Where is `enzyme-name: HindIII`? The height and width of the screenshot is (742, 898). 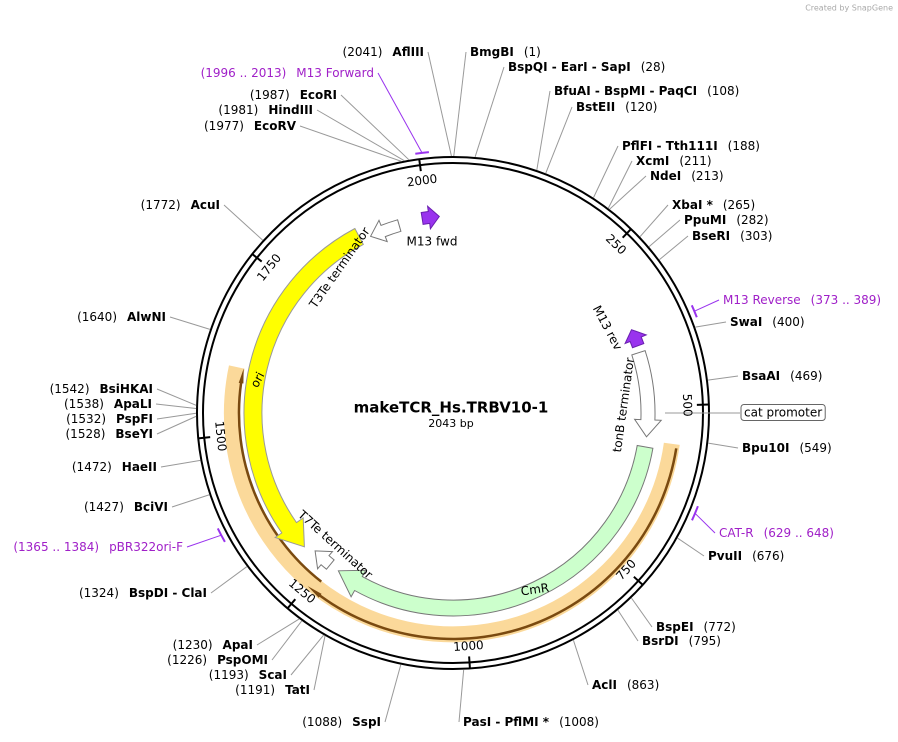 enzyme-name: HindIII is located at coordinates (290, 110).